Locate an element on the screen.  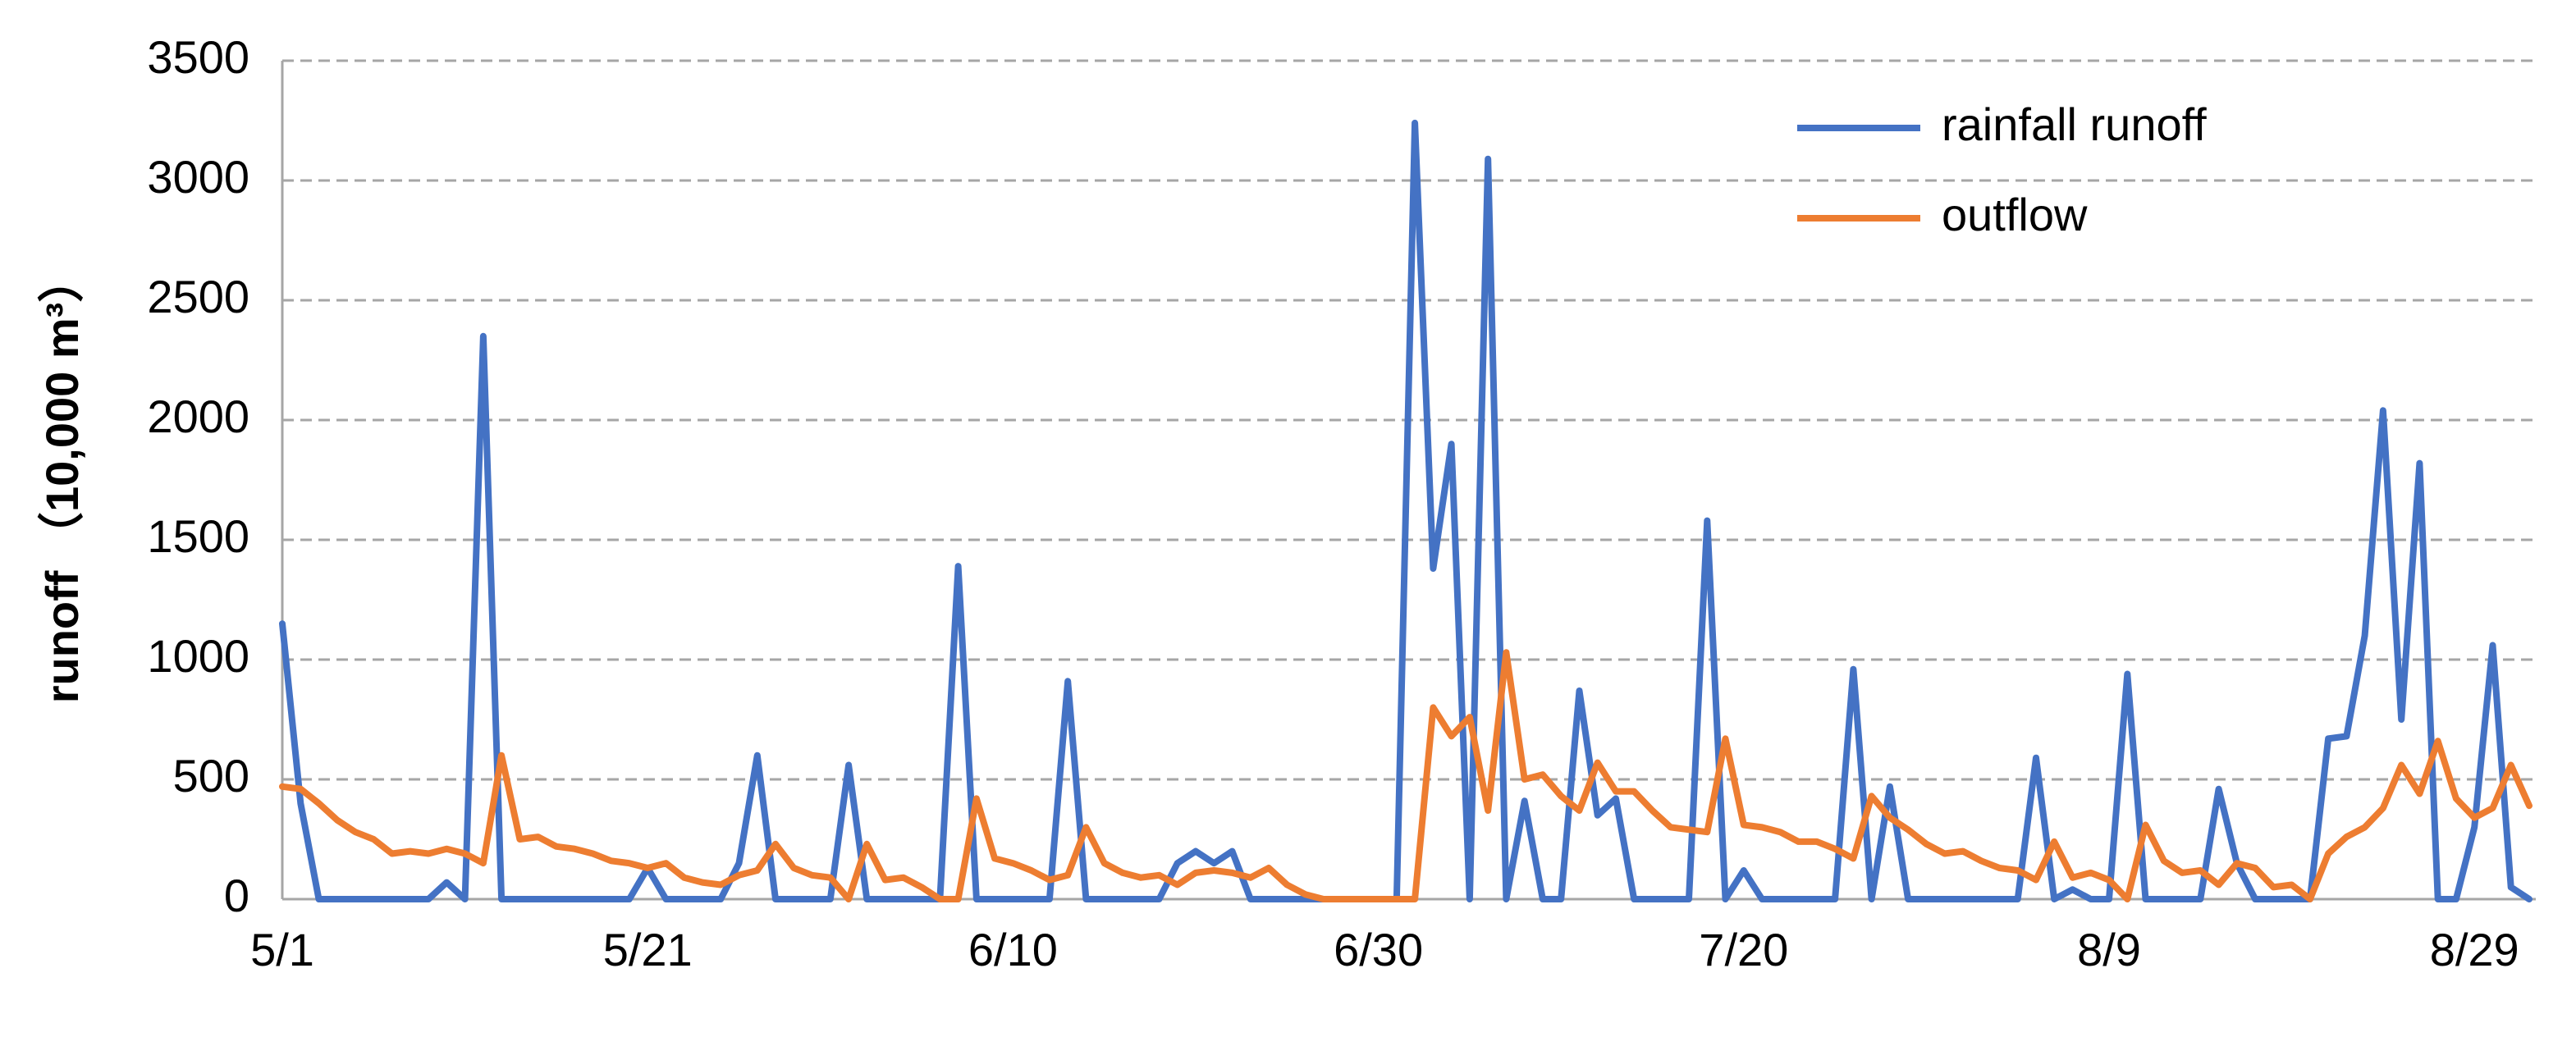
y-tick-label: 2500 is located at coordinates (198, 296).